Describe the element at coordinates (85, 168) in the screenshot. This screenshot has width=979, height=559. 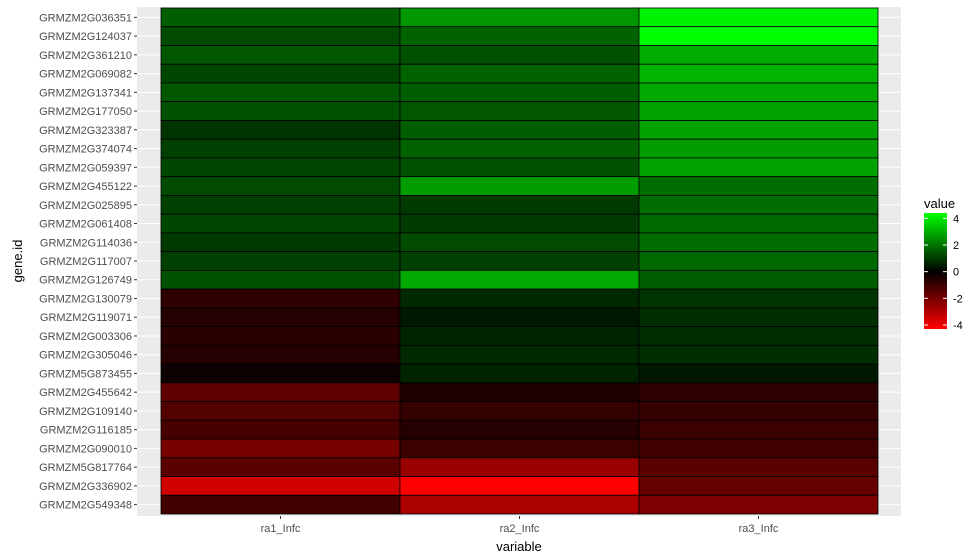
I see `y-tick-label: GRMZM2G059397` at that location.